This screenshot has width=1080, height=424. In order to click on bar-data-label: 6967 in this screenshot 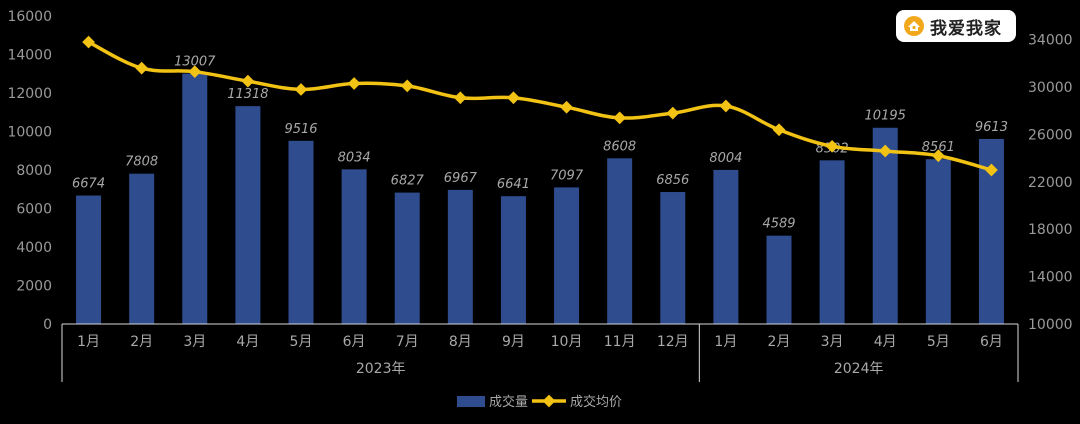, I will do `click(461, 178)`.